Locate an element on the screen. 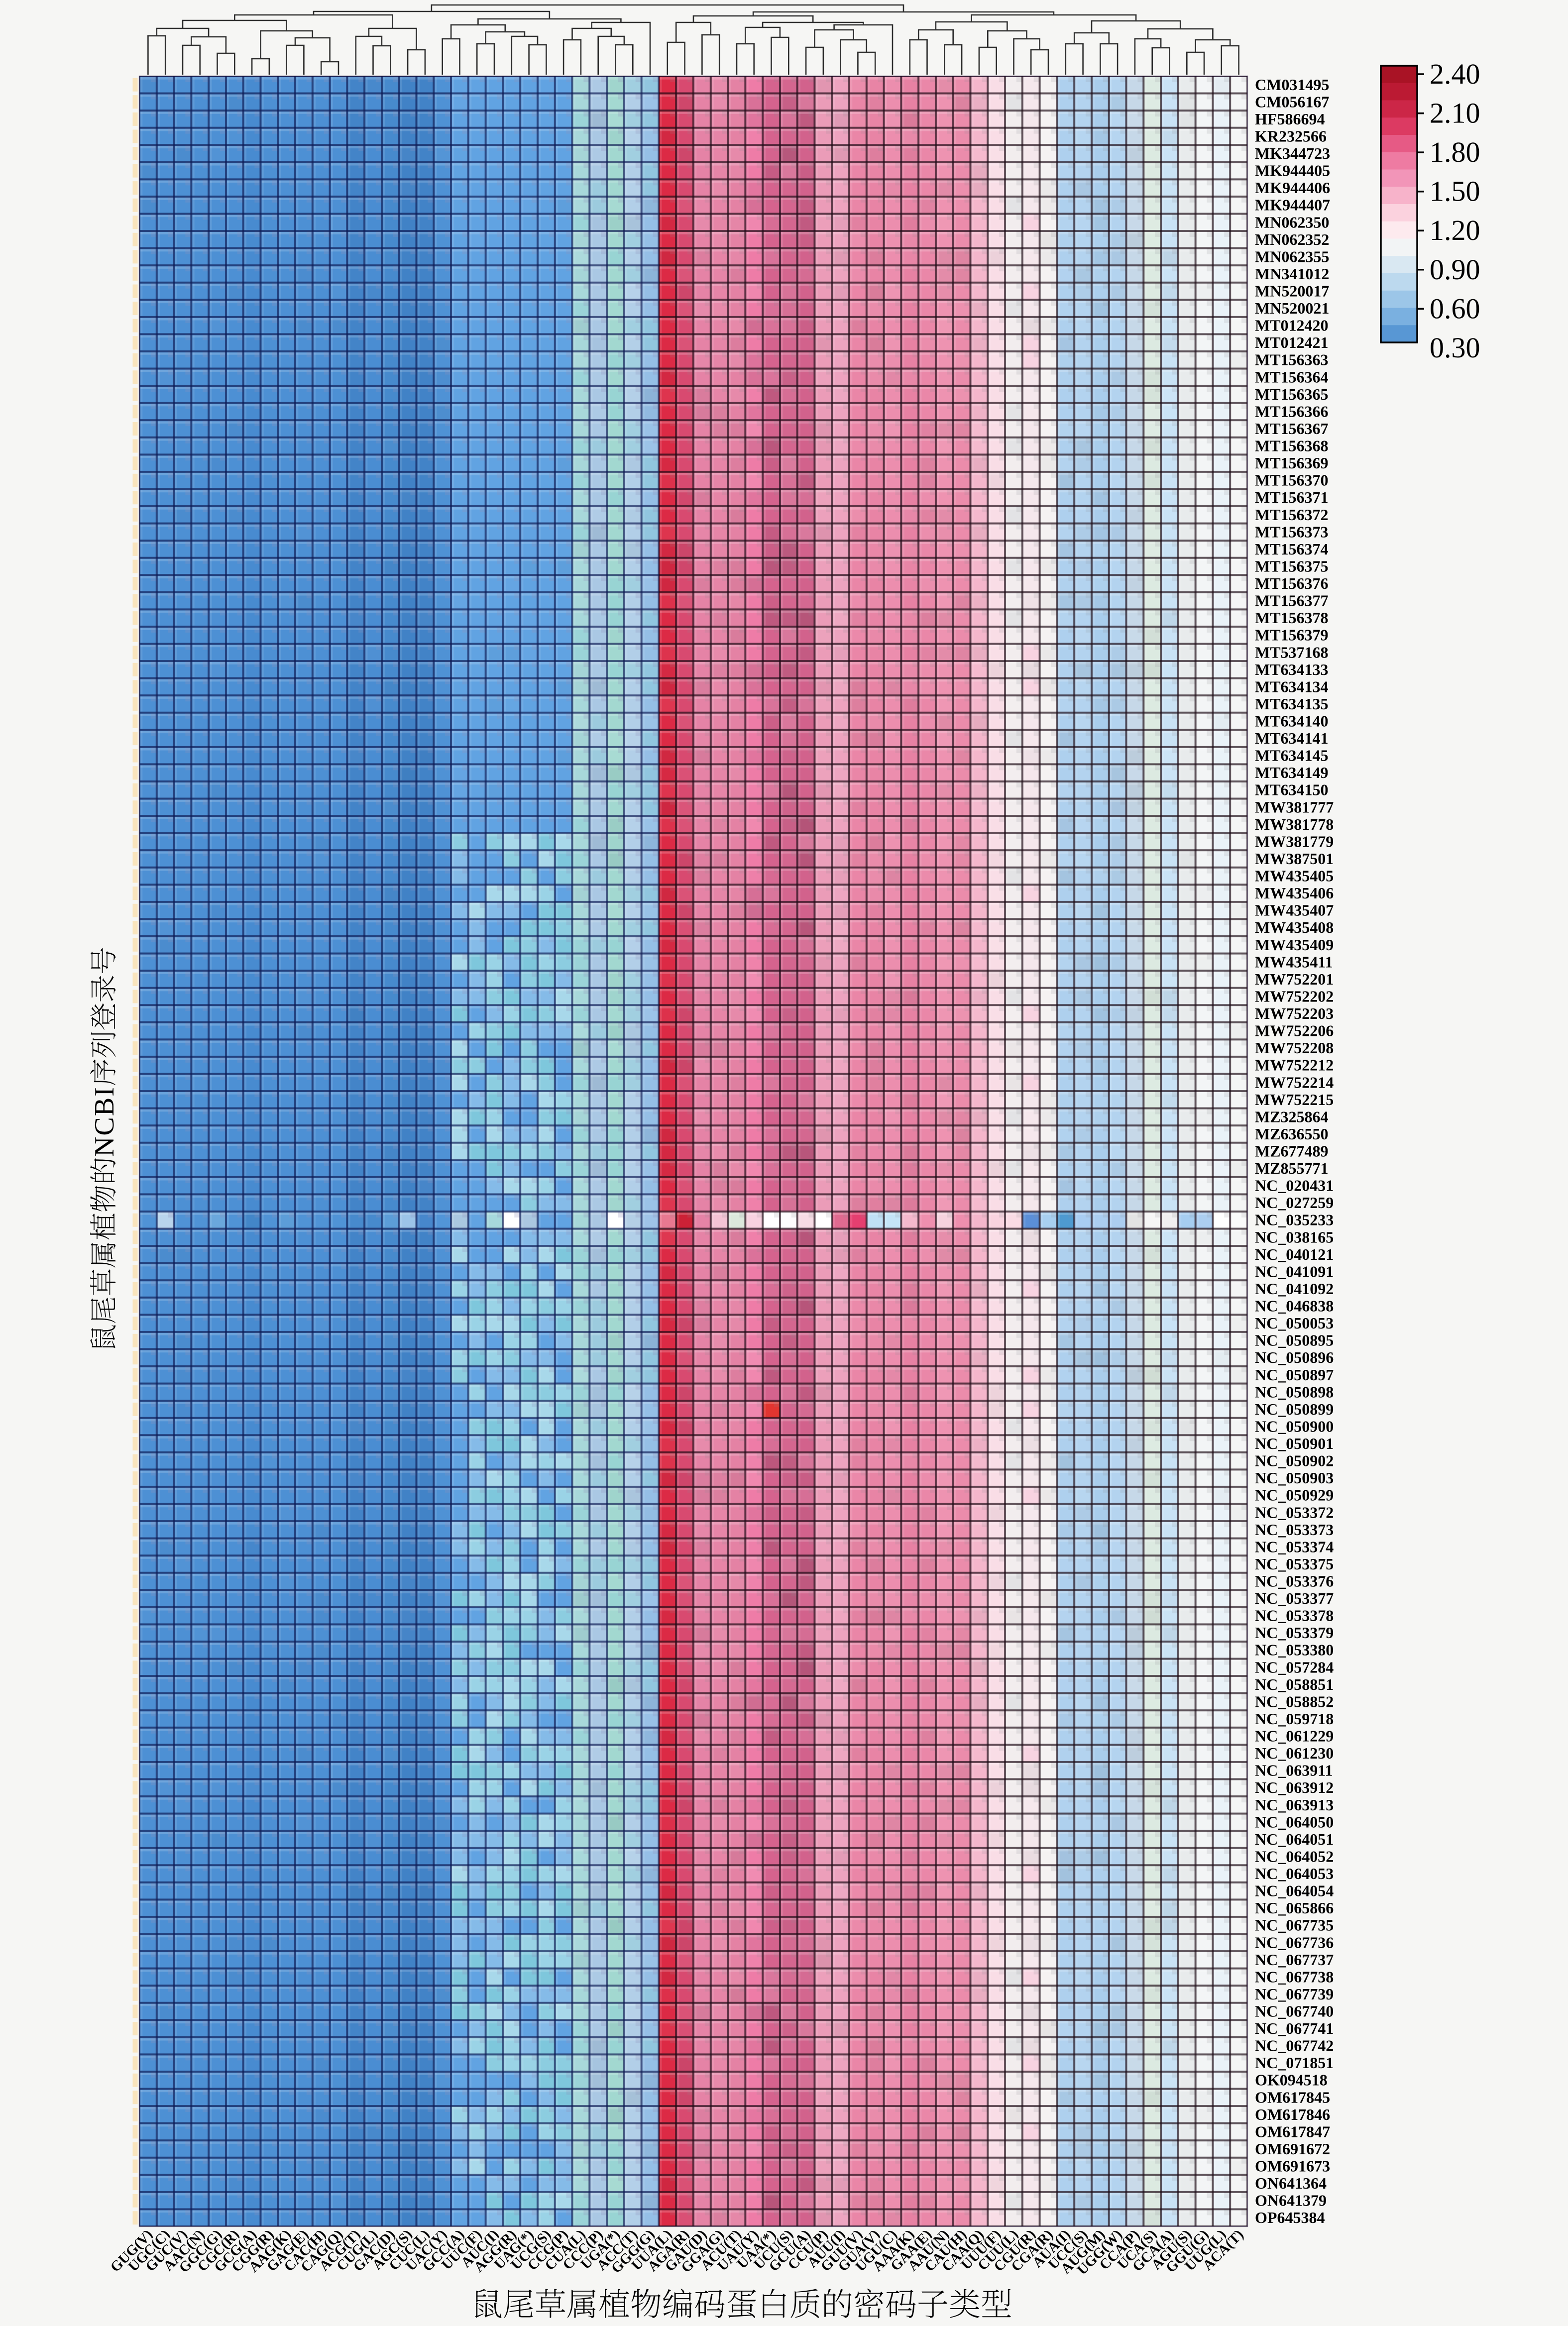 The width and height of the screenshot is (1568, 2326). svg-text: MT634145 is located at coordinates (1292, 756).